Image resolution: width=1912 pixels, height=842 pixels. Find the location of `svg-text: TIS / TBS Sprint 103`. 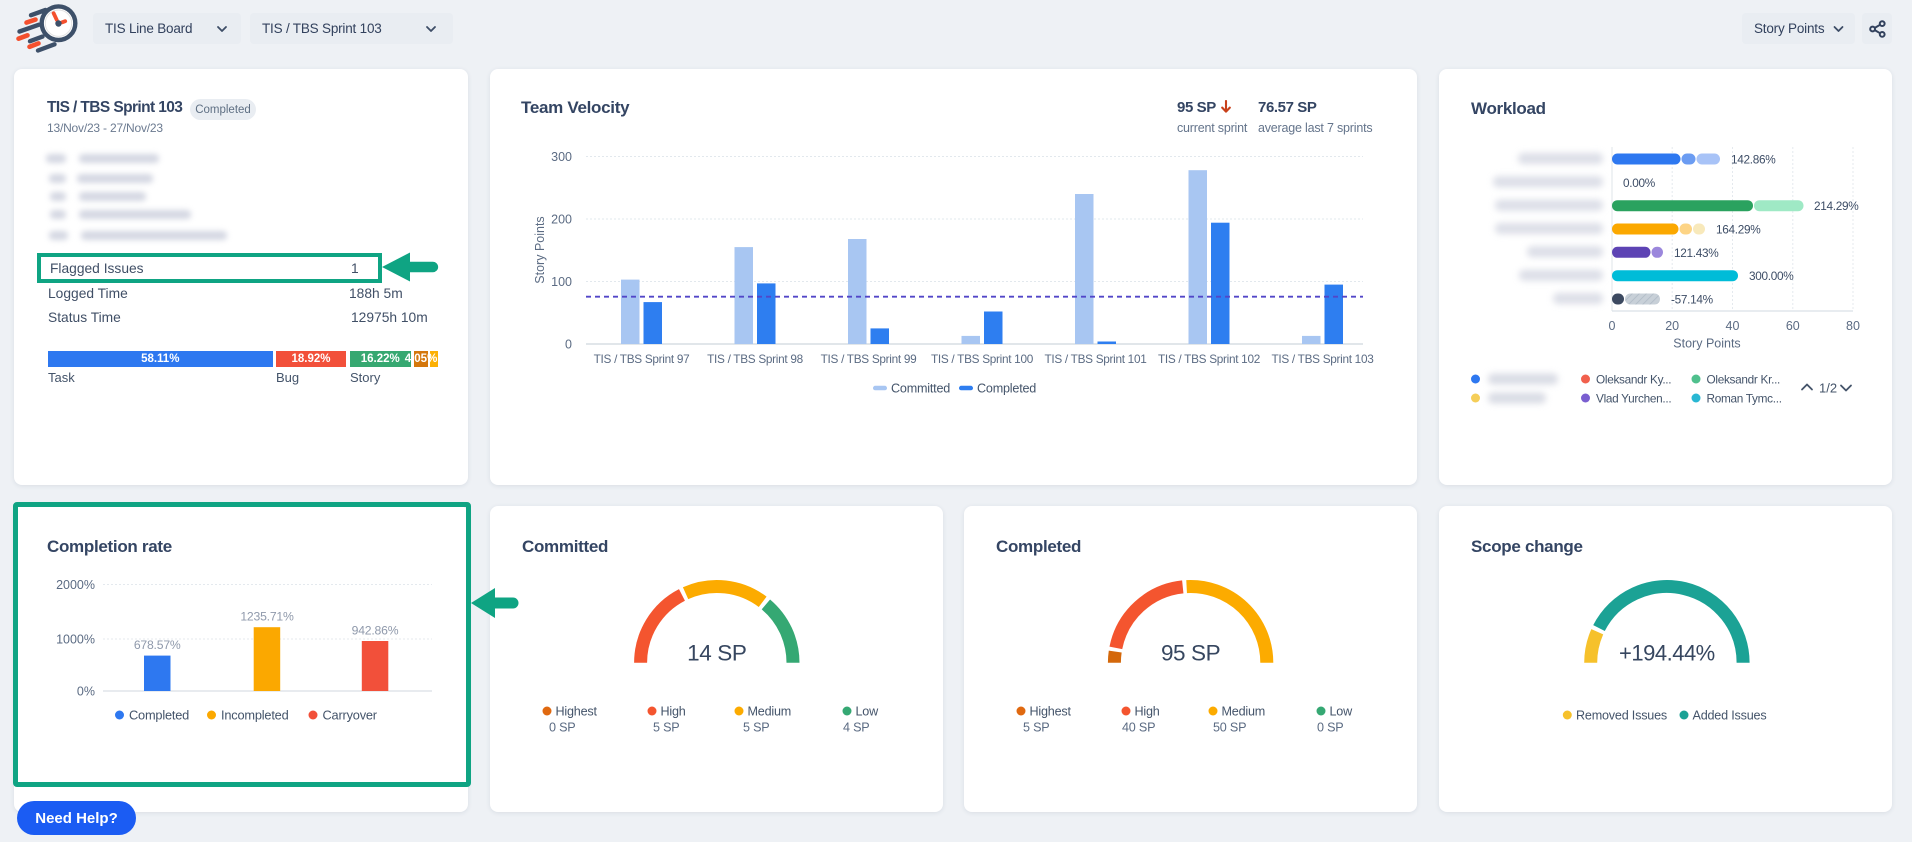

svg-text: TIS / TBS Sprint 103 is located at coordinates (1323, 359).